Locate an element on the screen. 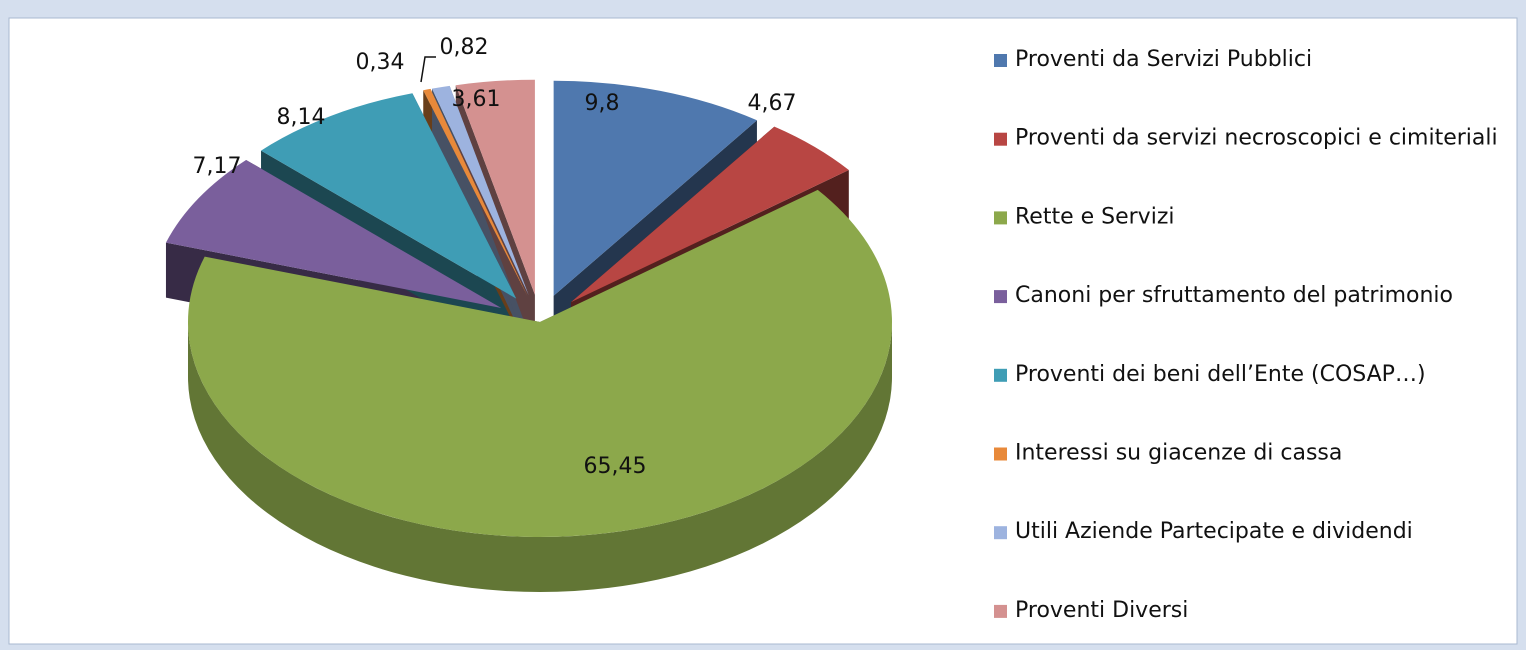 The height and width of the screenshot is (650, 1526). legend-label: Utili Aziende Partecipate e dividendi is located at coordinates (1214, 531).